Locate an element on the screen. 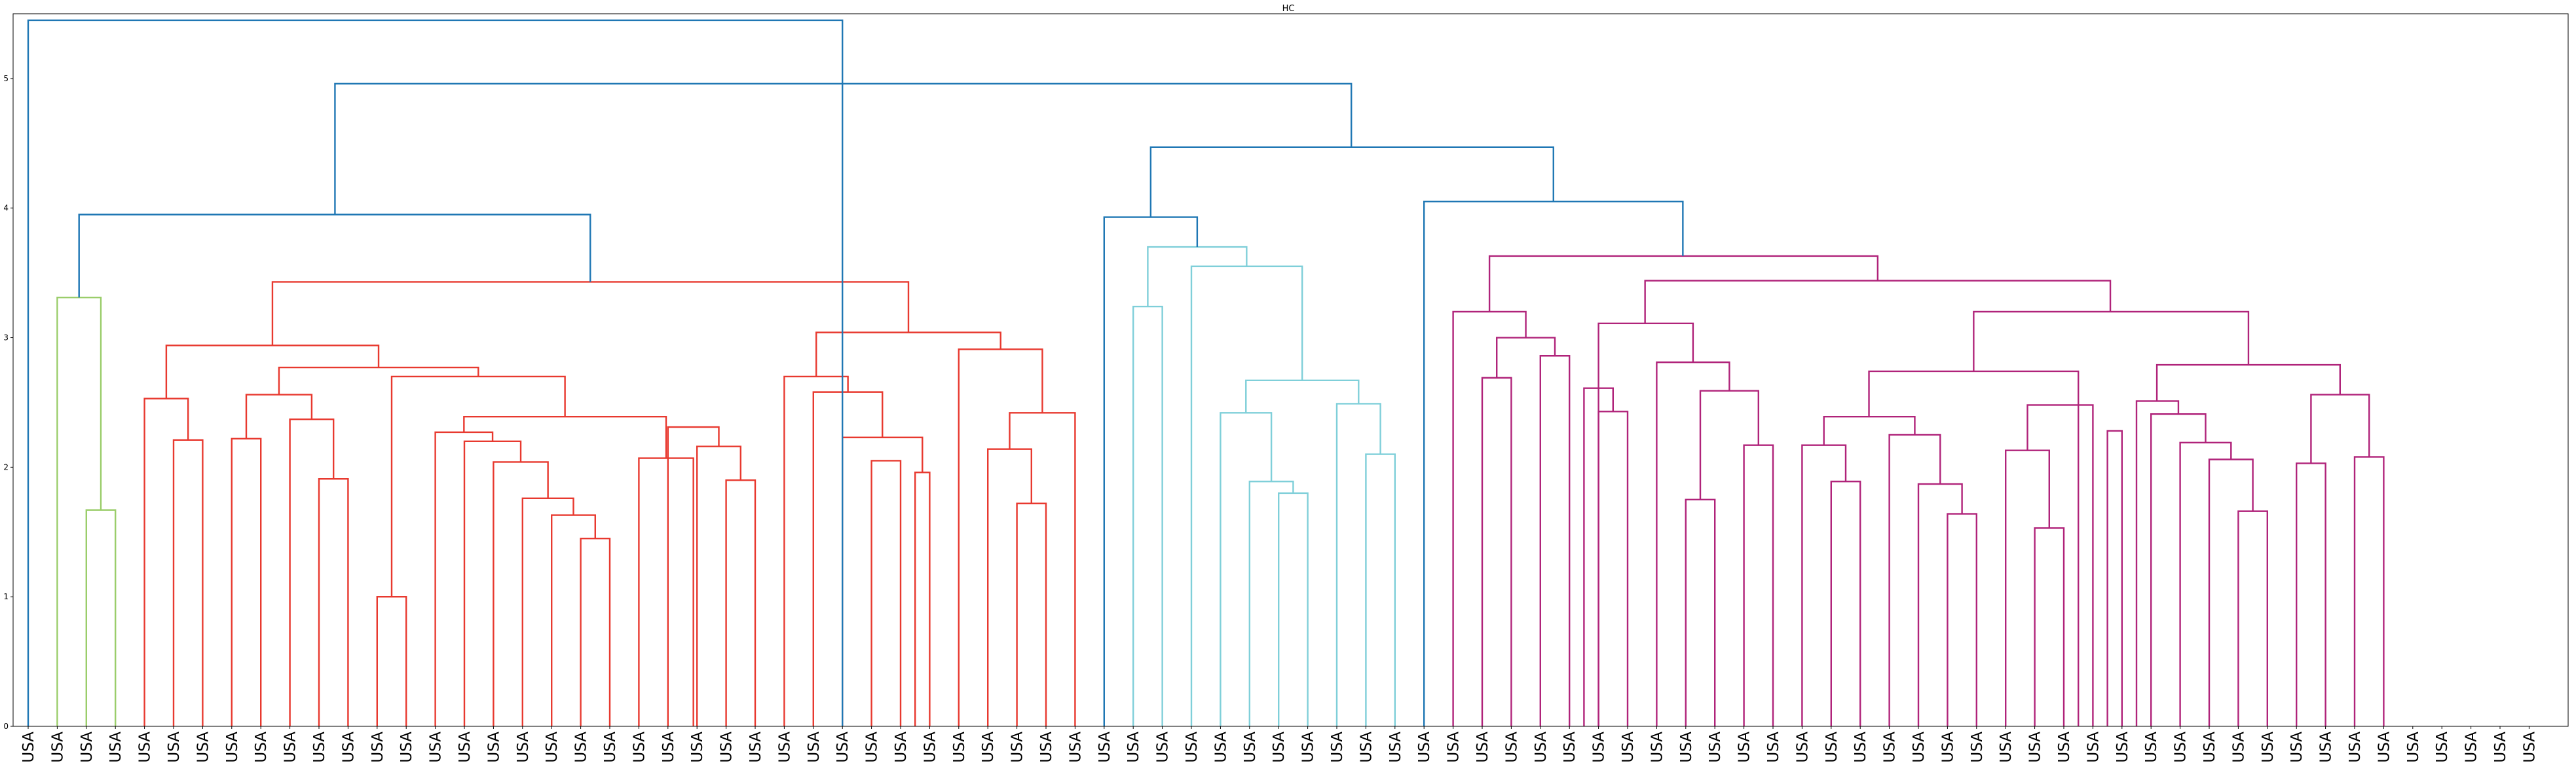 This screenshot has height=763, width=2576. y-tick-label: 1 is located at coordinates (6, 597).